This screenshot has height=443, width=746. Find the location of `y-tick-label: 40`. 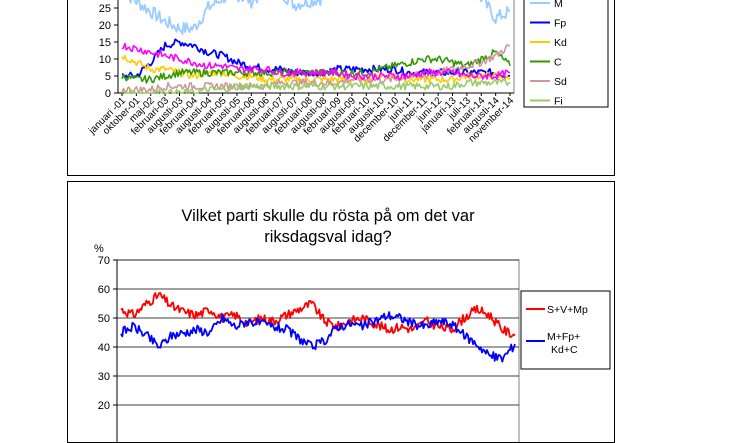

y-tick-label: 40 is located at coordinates (104, 348).